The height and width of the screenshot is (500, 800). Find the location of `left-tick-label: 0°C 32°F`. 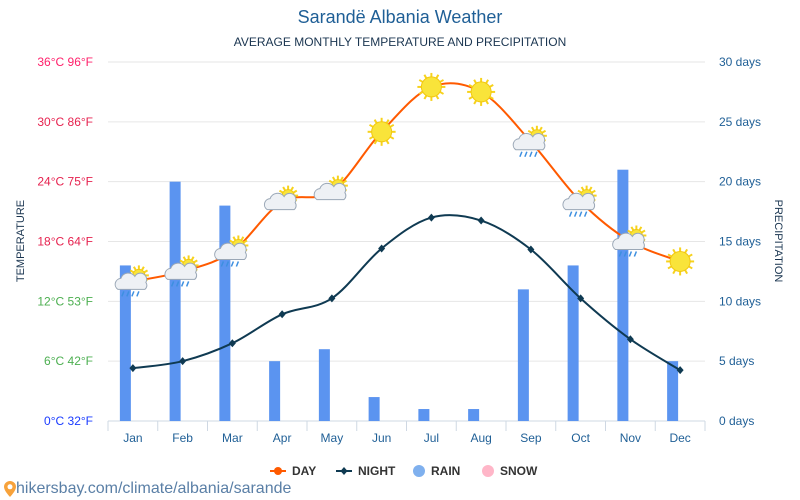

left-tick-label: 0°C 32°F is located at coordinates (68, 421).